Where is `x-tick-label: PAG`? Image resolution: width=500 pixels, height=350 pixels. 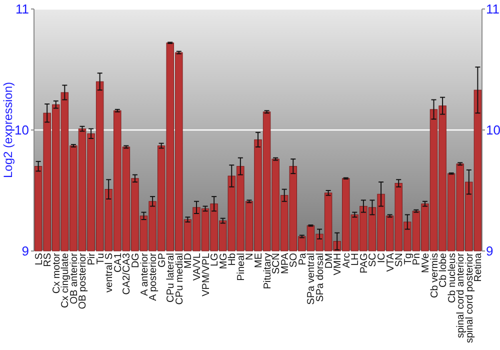 x-tick-label: PAG is located at coordinates (364, 263).